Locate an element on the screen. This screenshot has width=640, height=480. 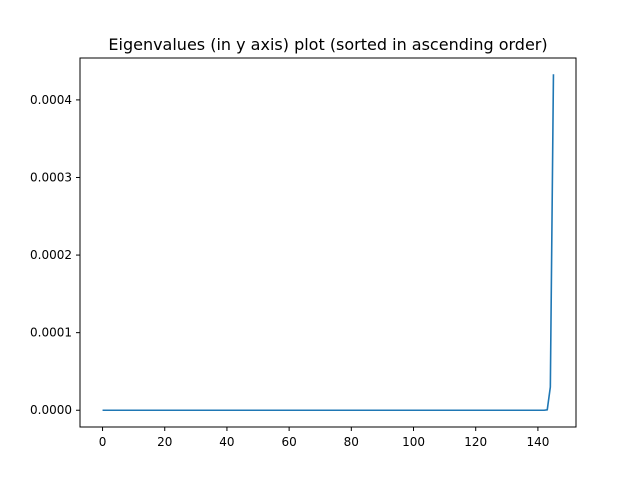
y-tick-label: 0.0000 is located at coordinates (51, 410).